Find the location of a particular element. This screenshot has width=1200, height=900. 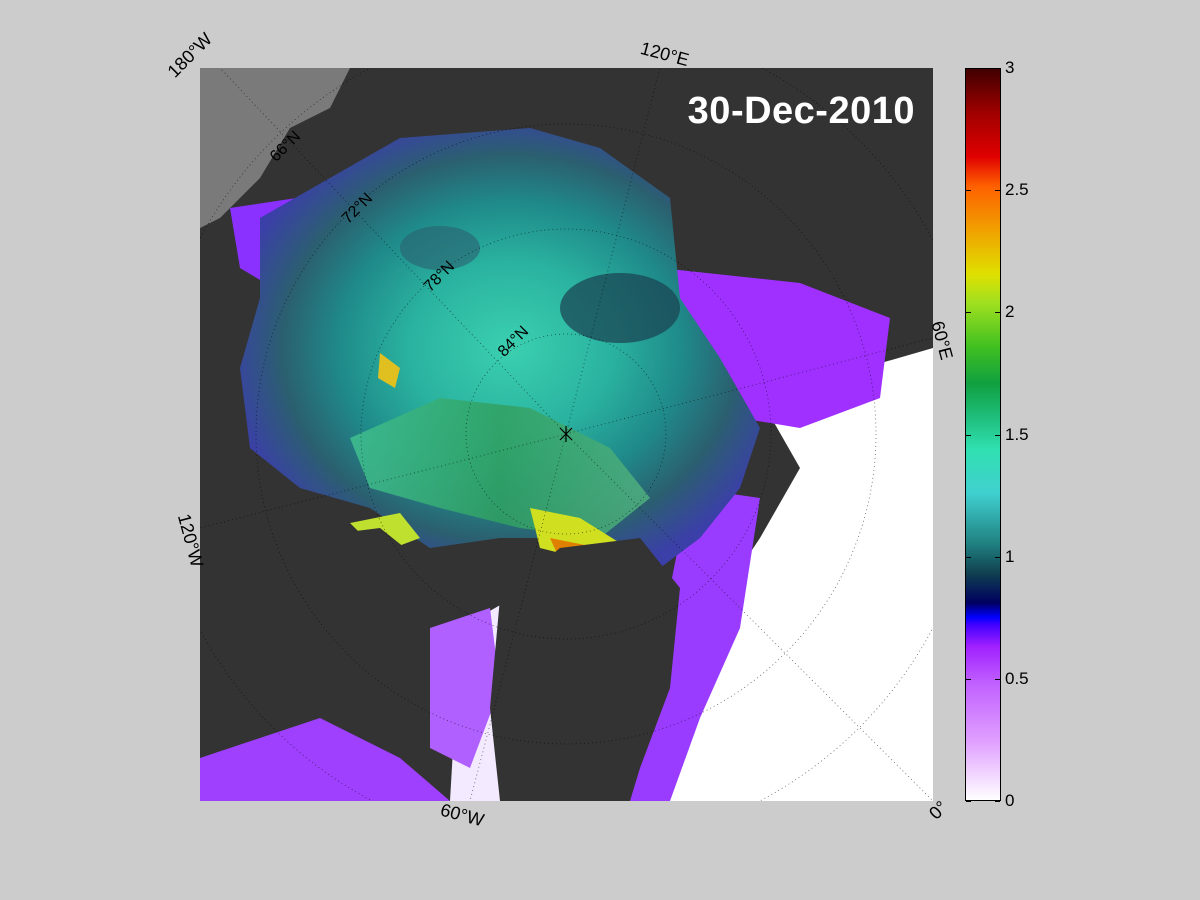

land-archipelago is located at coordinates (335, 618).